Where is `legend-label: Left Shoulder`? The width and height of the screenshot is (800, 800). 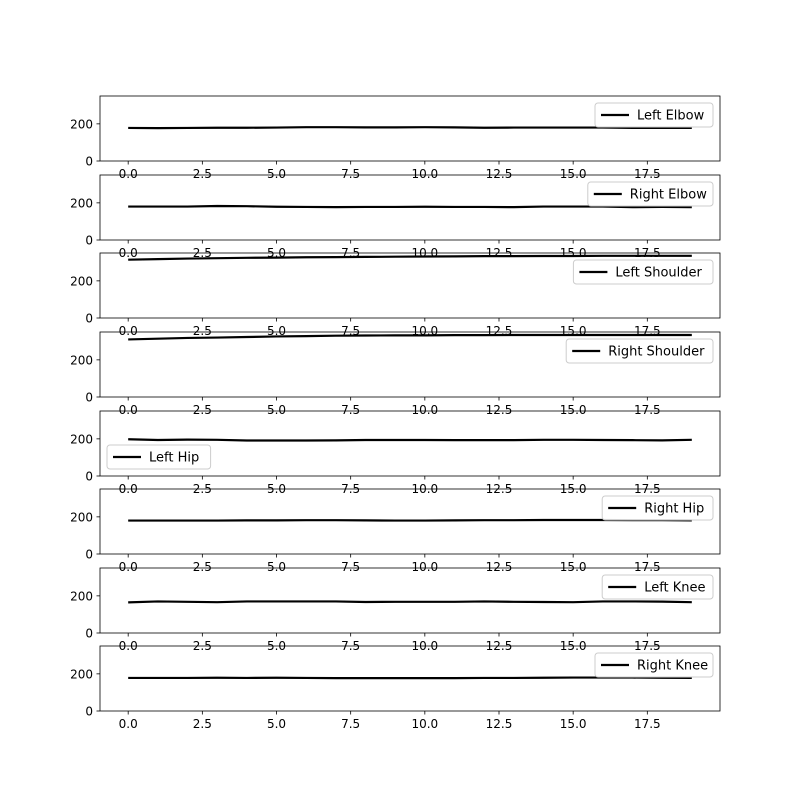 legend-label: Left Shoulder is located at coordinates (658, 273).